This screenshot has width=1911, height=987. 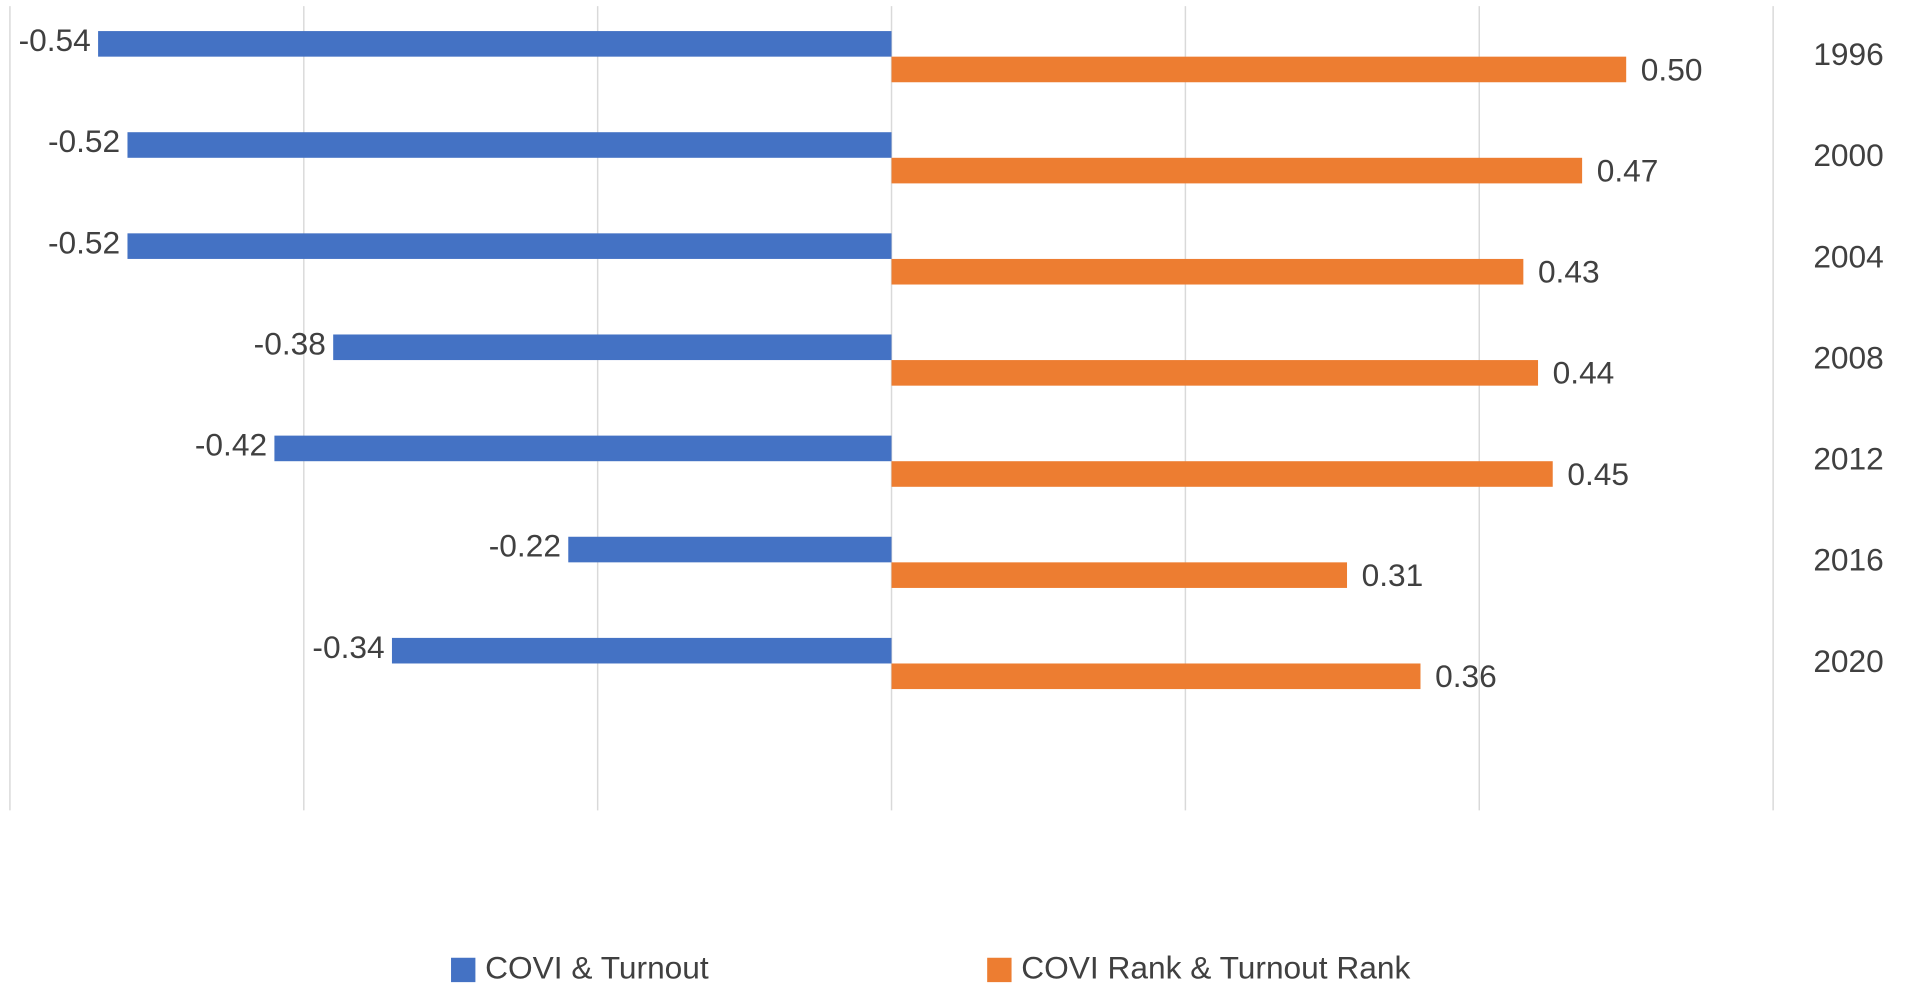 What do you see at coordinates (1393, 575) in the screenshot?
I see `data-label: 0.31` at bounding box center [1393, 575].